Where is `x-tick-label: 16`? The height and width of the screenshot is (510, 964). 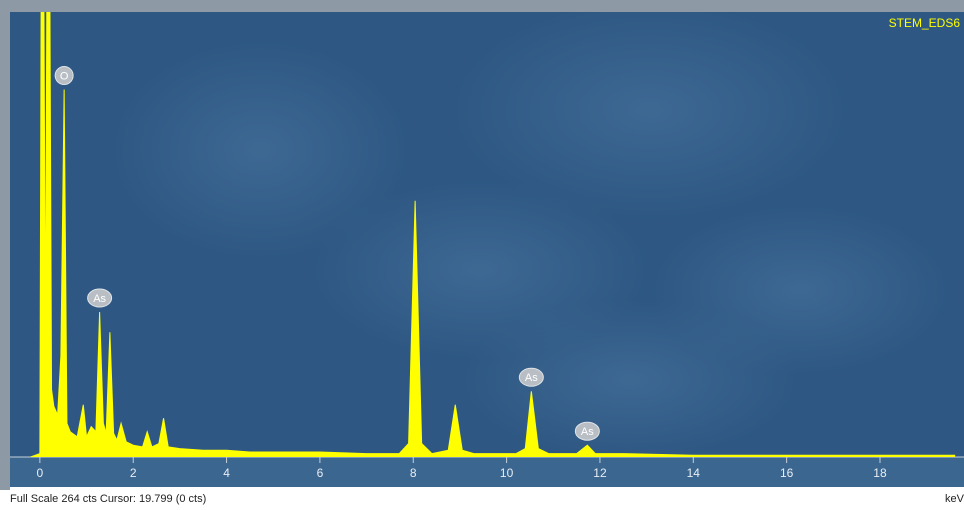 x-tick-label: 16 is located at coordinates (787, 473).